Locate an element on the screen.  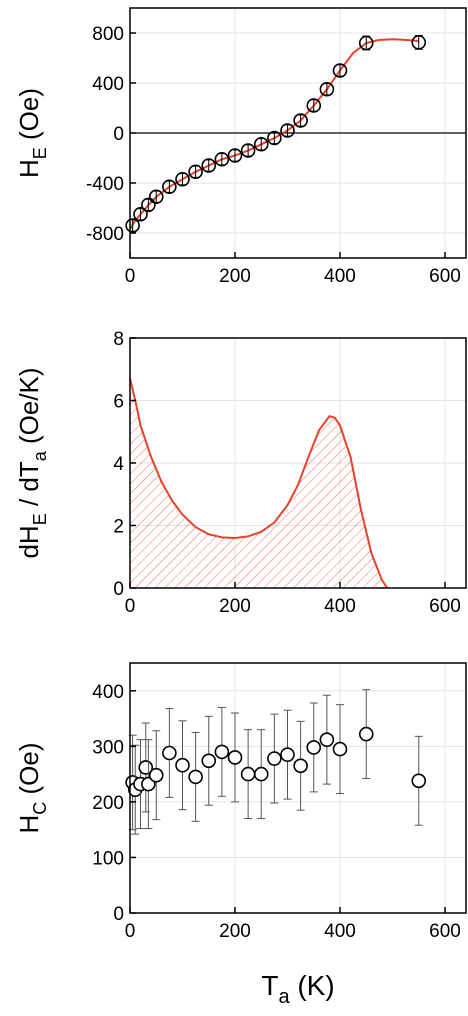
y-axis-label: HE (Oe) is located at coordinates (32, 133).